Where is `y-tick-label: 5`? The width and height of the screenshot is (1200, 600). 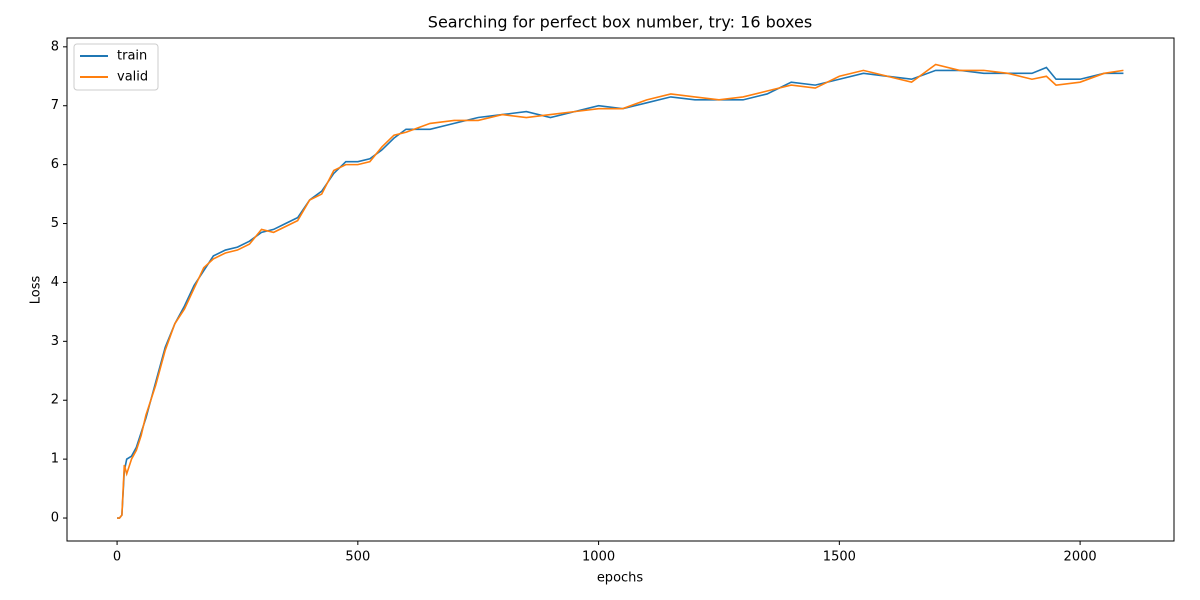 y-tick-label: 5 is located at coordinates (55, 223).